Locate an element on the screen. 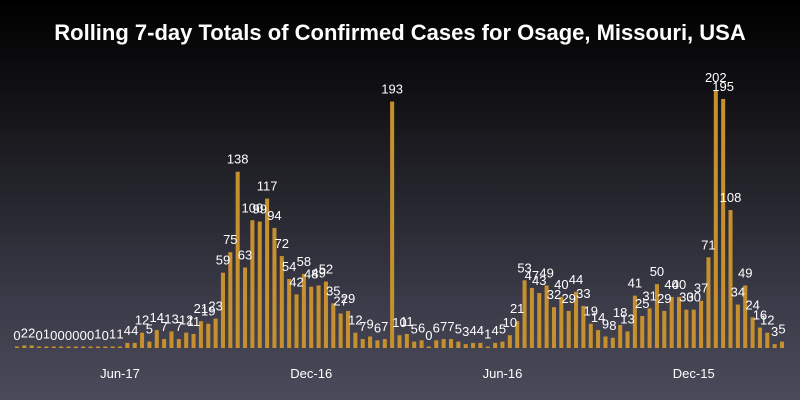  value-label-3: 0 is located at coordinates (38, 335).